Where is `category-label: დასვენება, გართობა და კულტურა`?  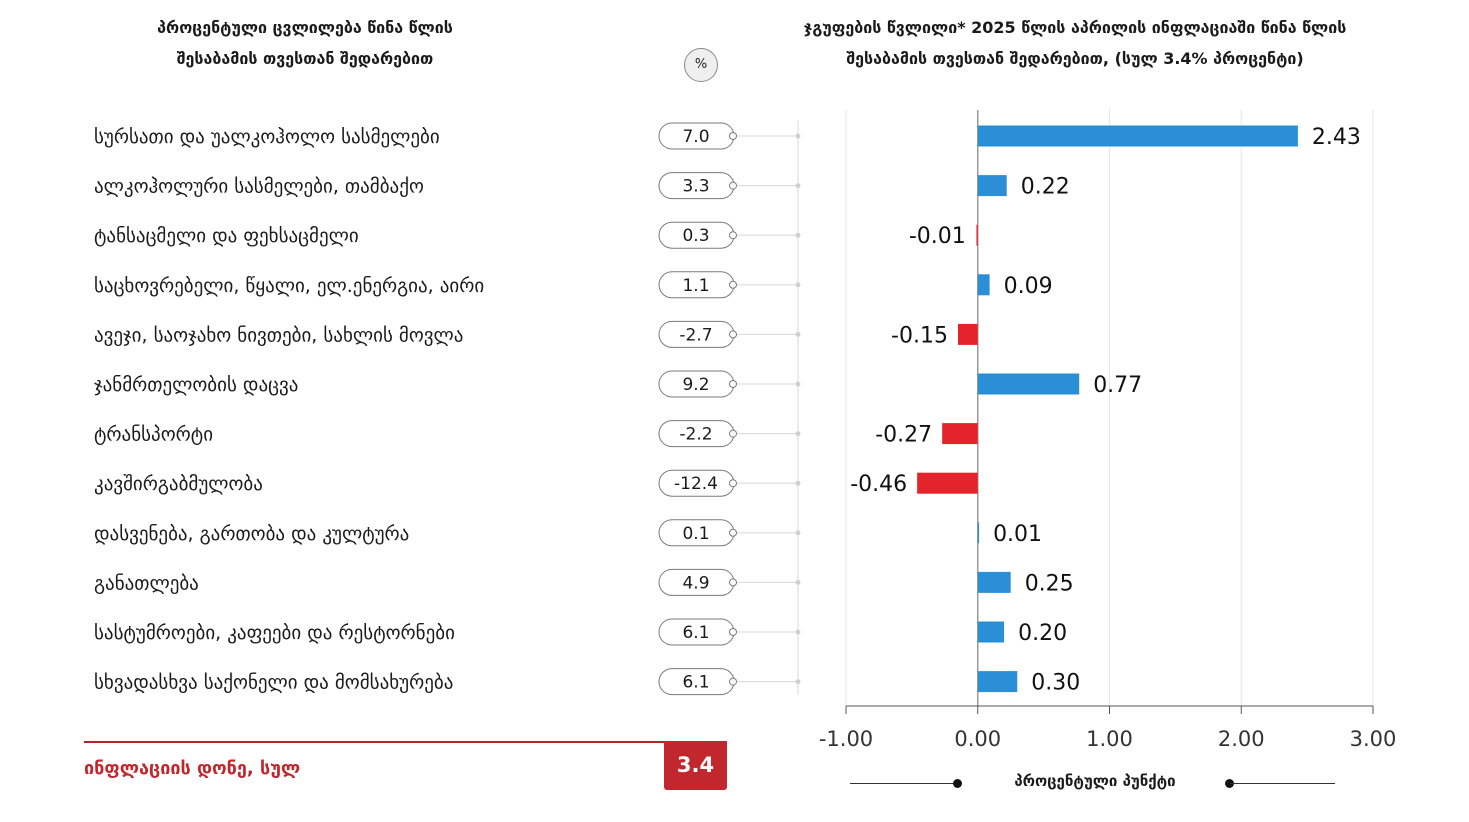
category-label: დასვენება, გართობა და კულტურა is located at coordinates (251, 534).